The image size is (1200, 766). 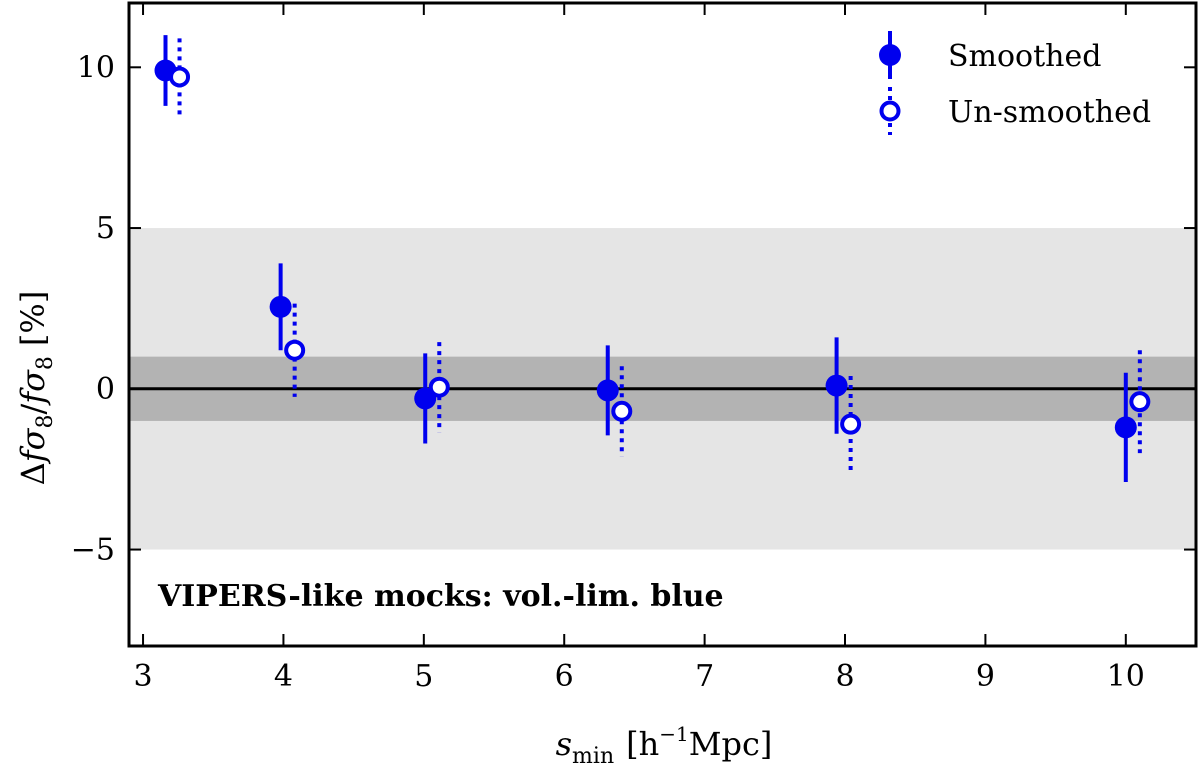 I want to click on legend-item-smoothed, so click(x=890, y=55).